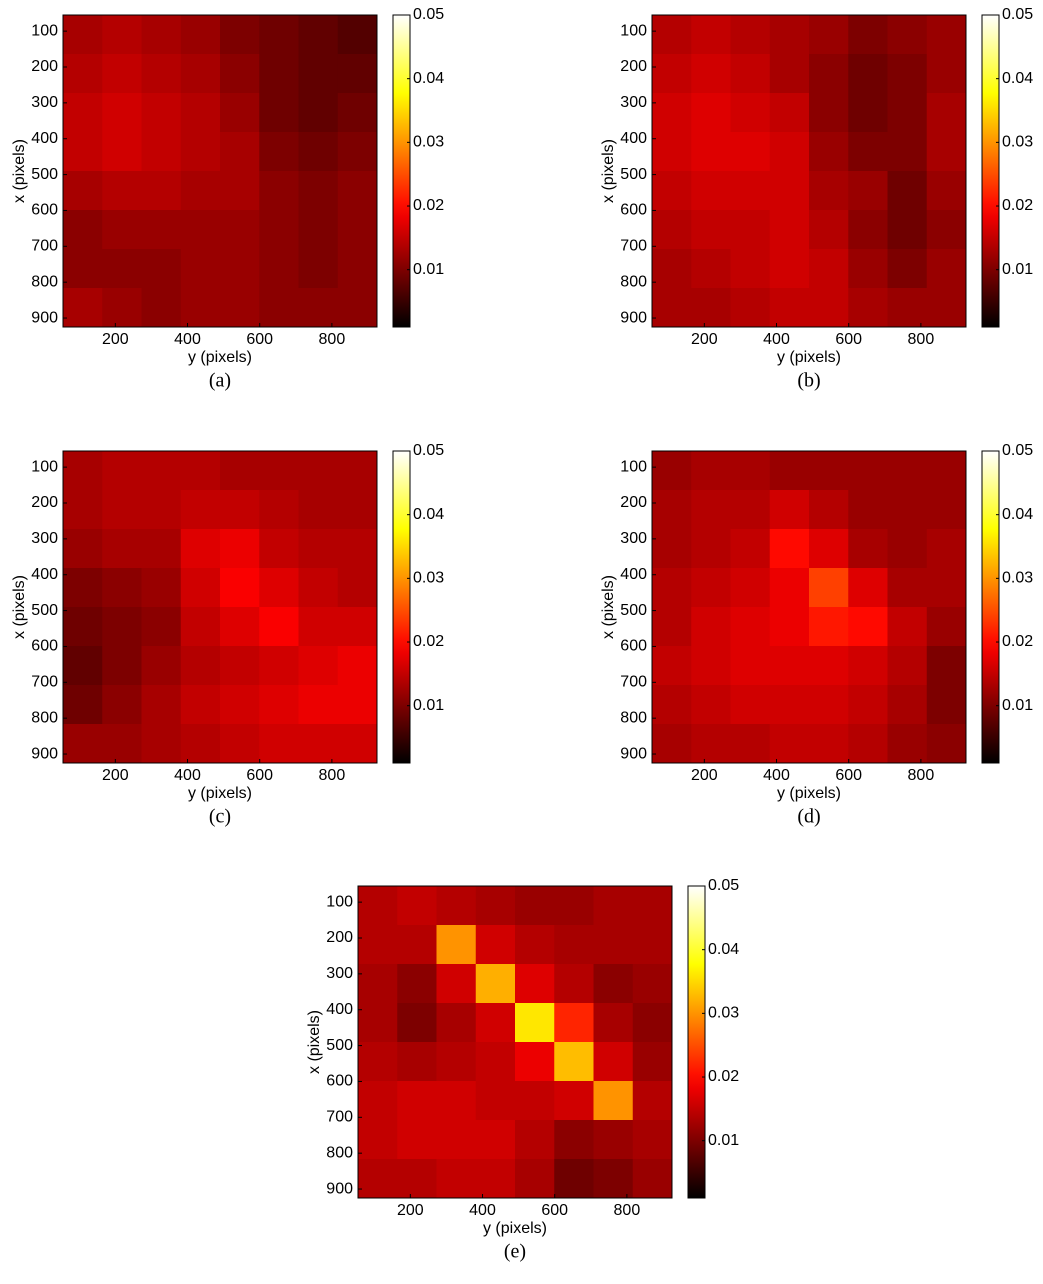 Image resolution: width=1043 pixels, height=1284 pixels. I want to click on y-tick-label: 200, so click(633, 66).